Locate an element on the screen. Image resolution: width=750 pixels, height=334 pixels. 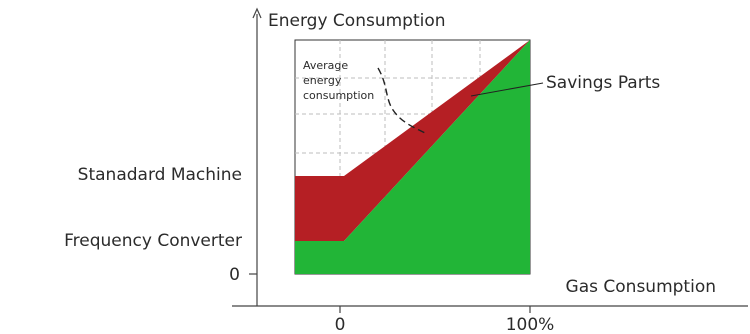
y-axis-title: Energy Consumption is located at coordinates (357, 21).